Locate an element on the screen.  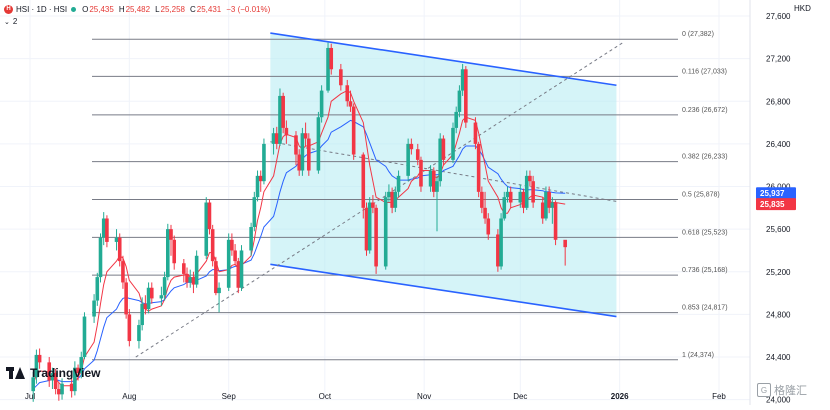
change-value: −3 (−0.01%) is located at coordinates (248, 9).